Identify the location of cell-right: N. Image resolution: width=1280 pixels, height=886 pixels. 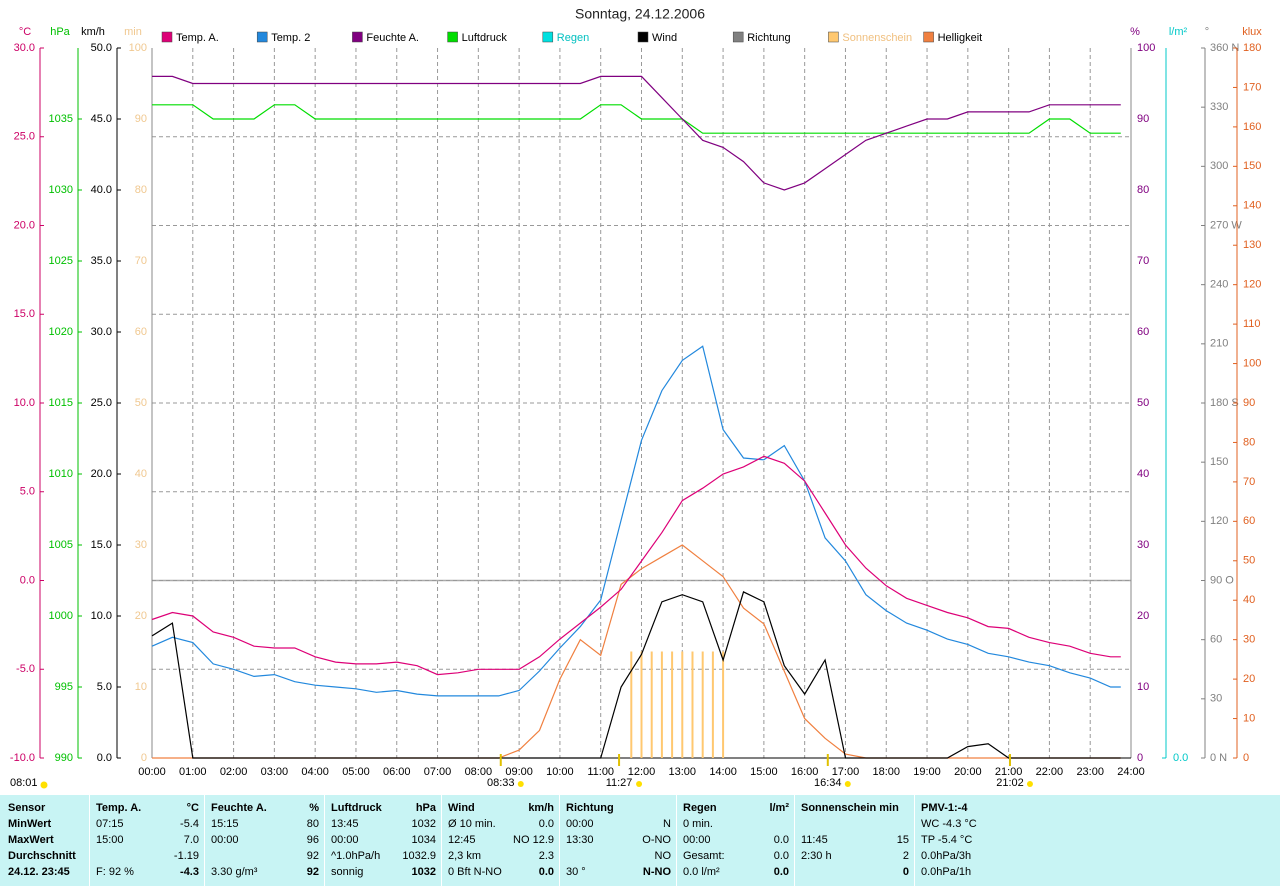
(667, 824).